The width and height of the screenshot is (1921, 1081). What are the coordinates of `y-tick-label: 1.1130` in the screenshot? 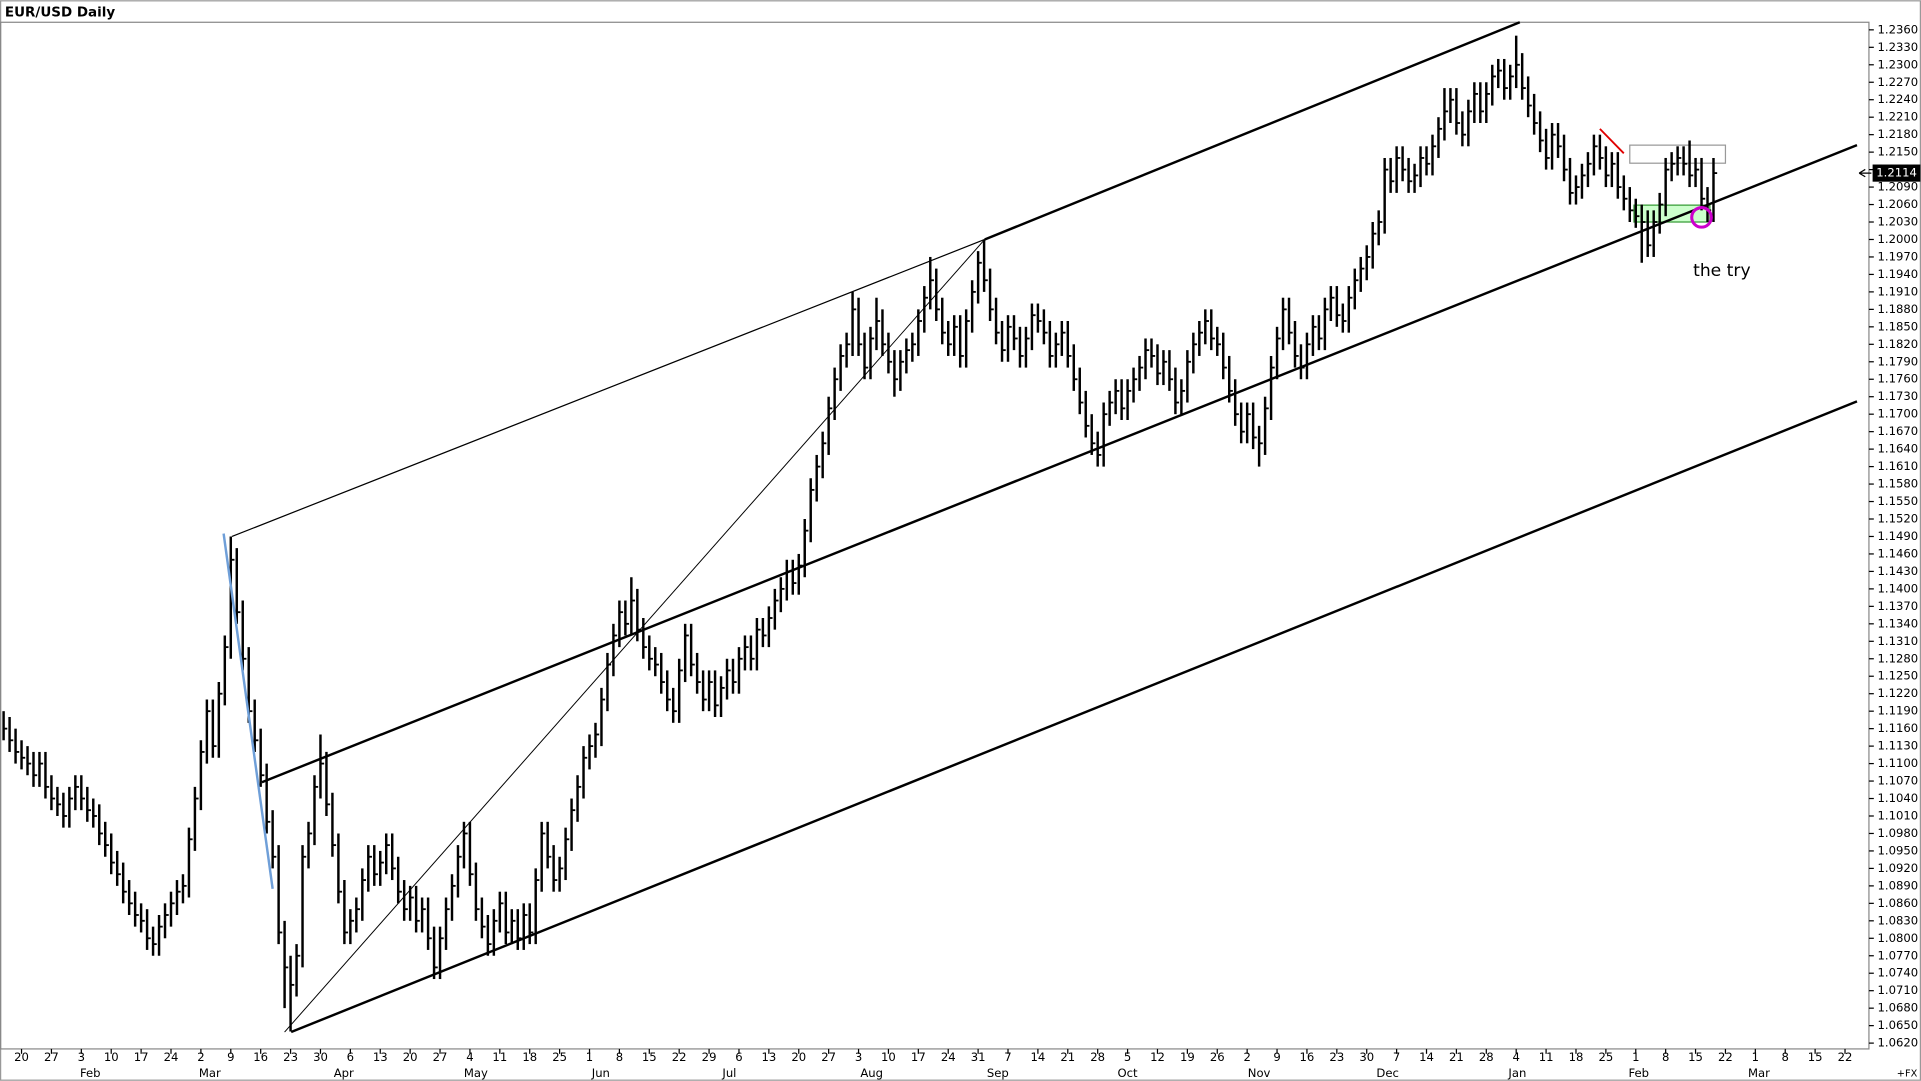 It's located at (1898, 746).